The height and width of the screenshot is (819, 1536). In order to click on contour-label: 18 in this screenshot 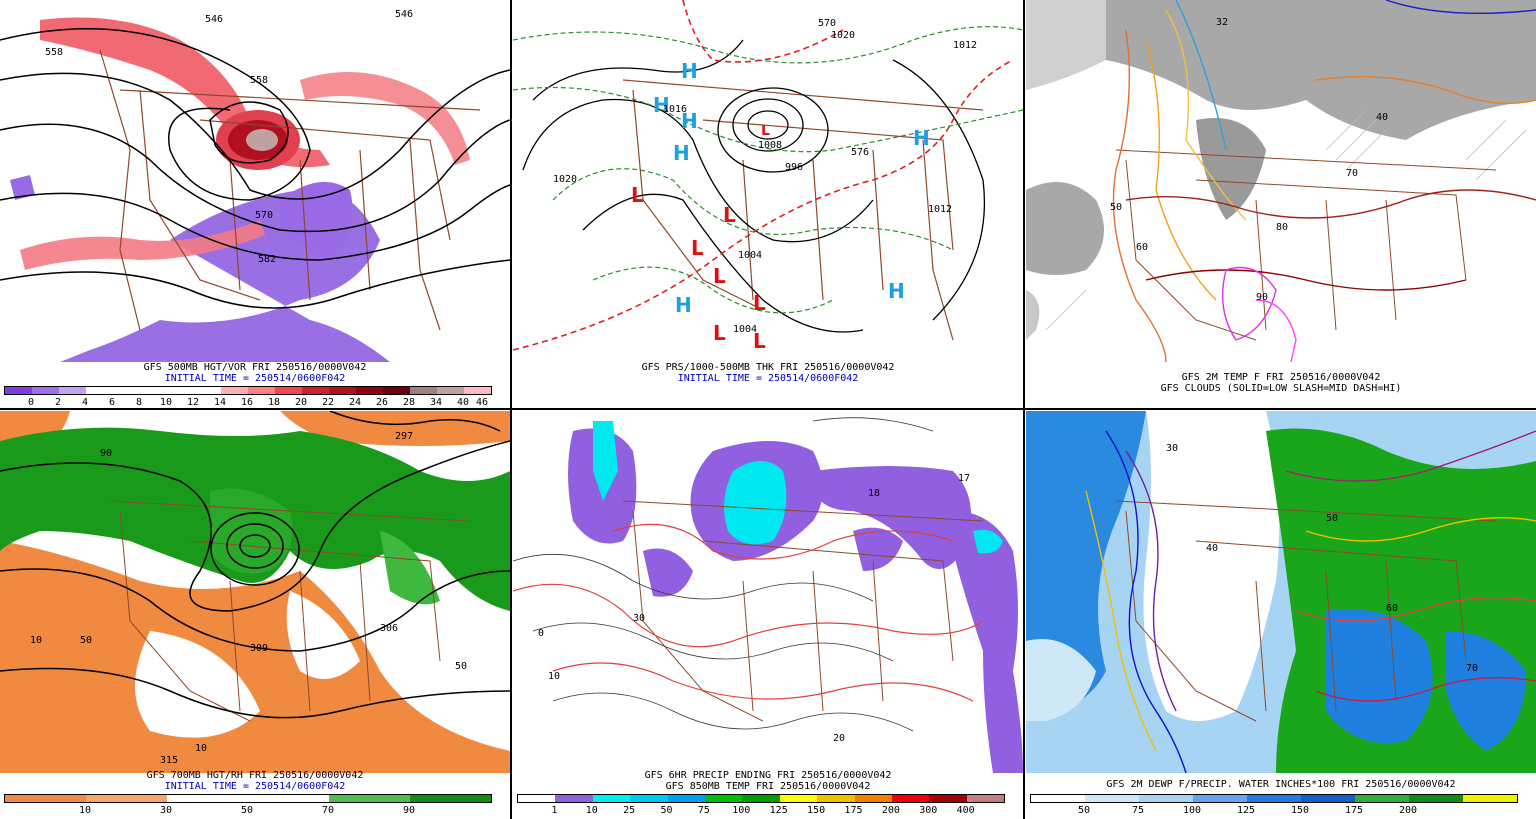, I will do `click(874, 493)`.